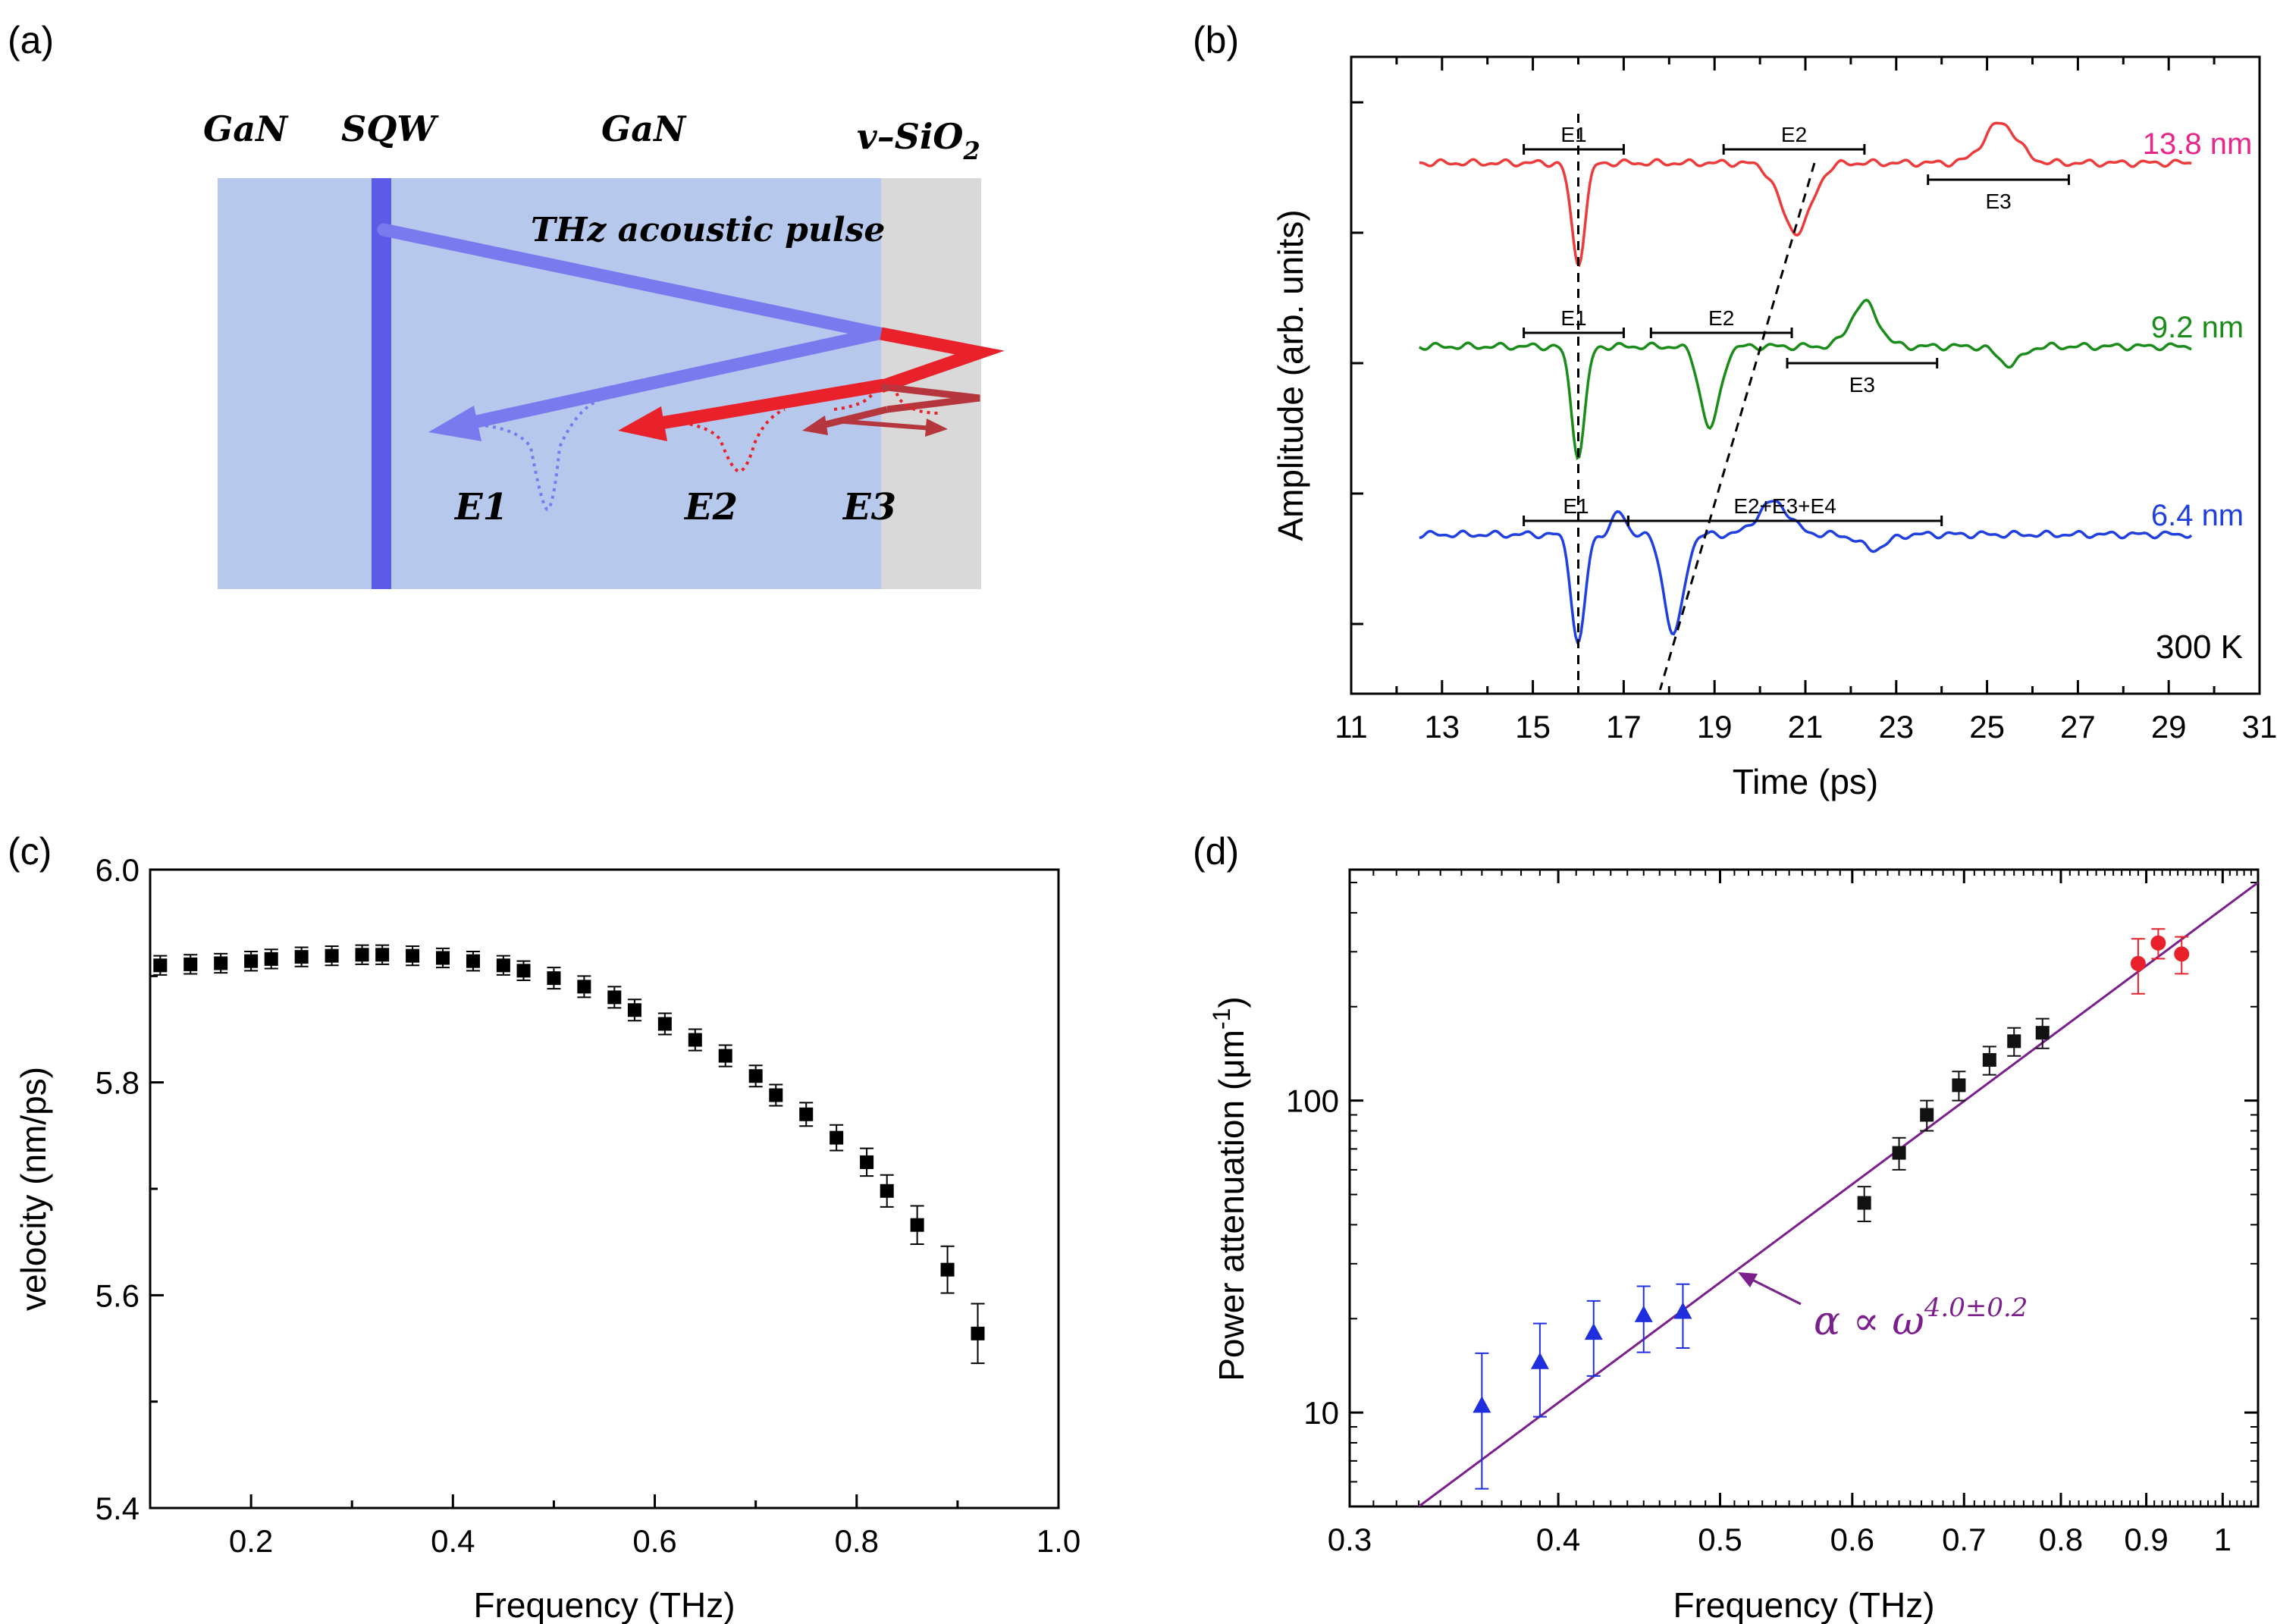 This screenshot has width=2277, height=1624. I want to click on panel-label-c: (c), so click(30, 851).